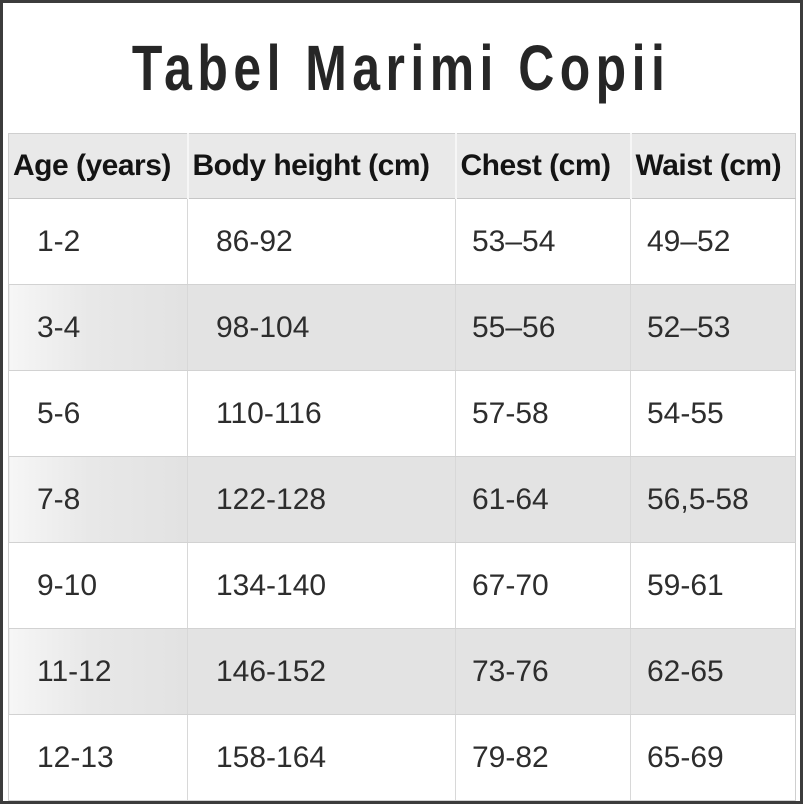 Image resolution: width=803 pixels, height=804 pixels. I want to click on table-cell: 73-76, so click(543, 671).